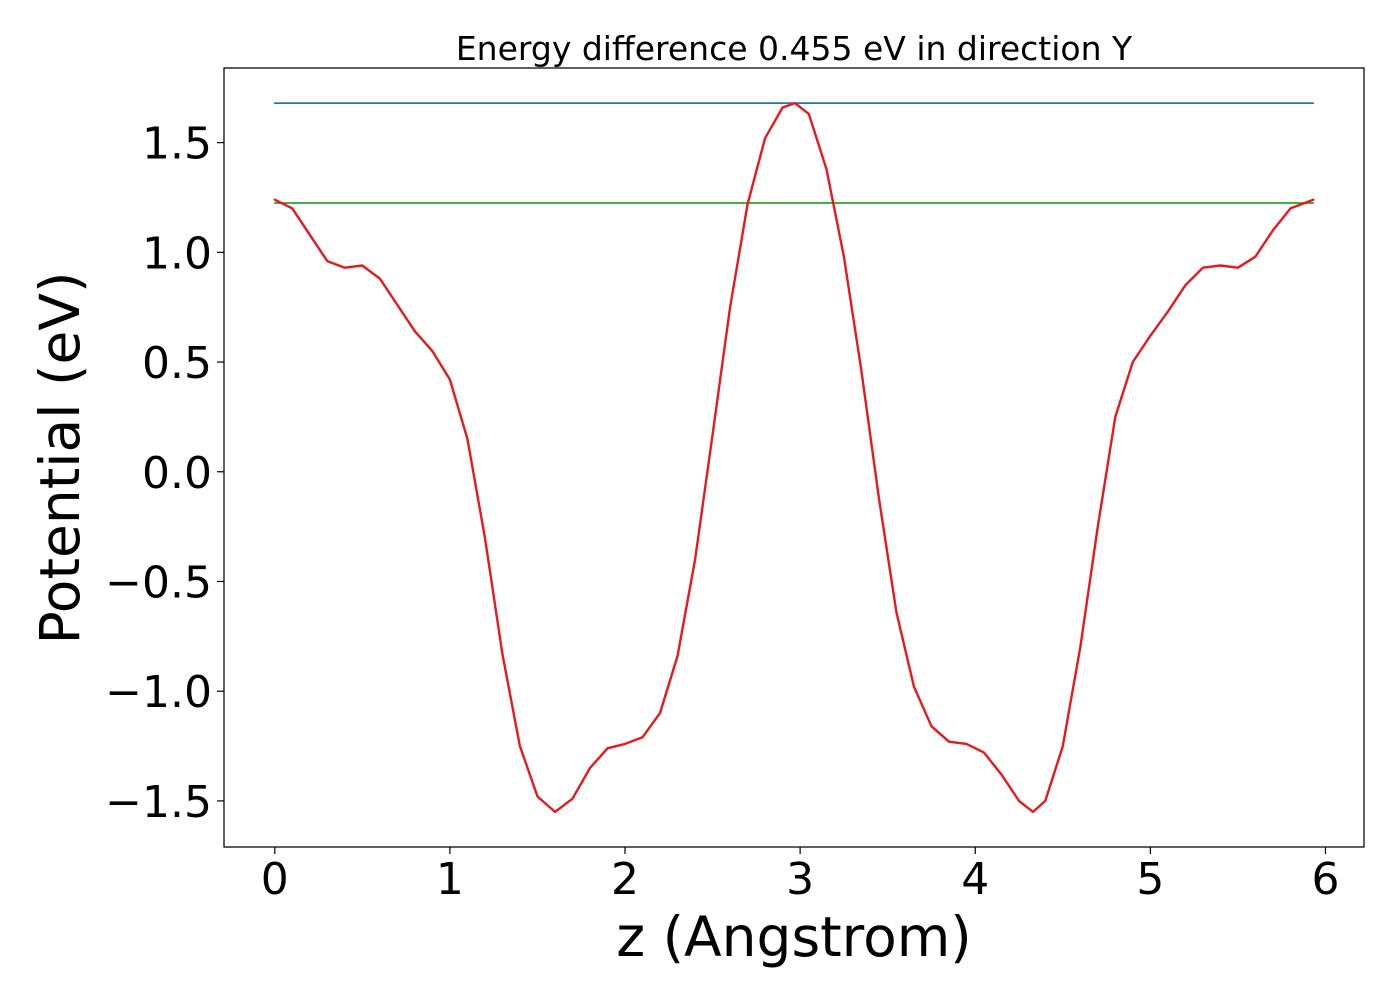 The width and height of the screenshot is (1400, 1000). What do you see at coordinates (60, 458) in the screenshot?
I see `y-axis-label: Potential (eV)` at bounding box center [60, 458].